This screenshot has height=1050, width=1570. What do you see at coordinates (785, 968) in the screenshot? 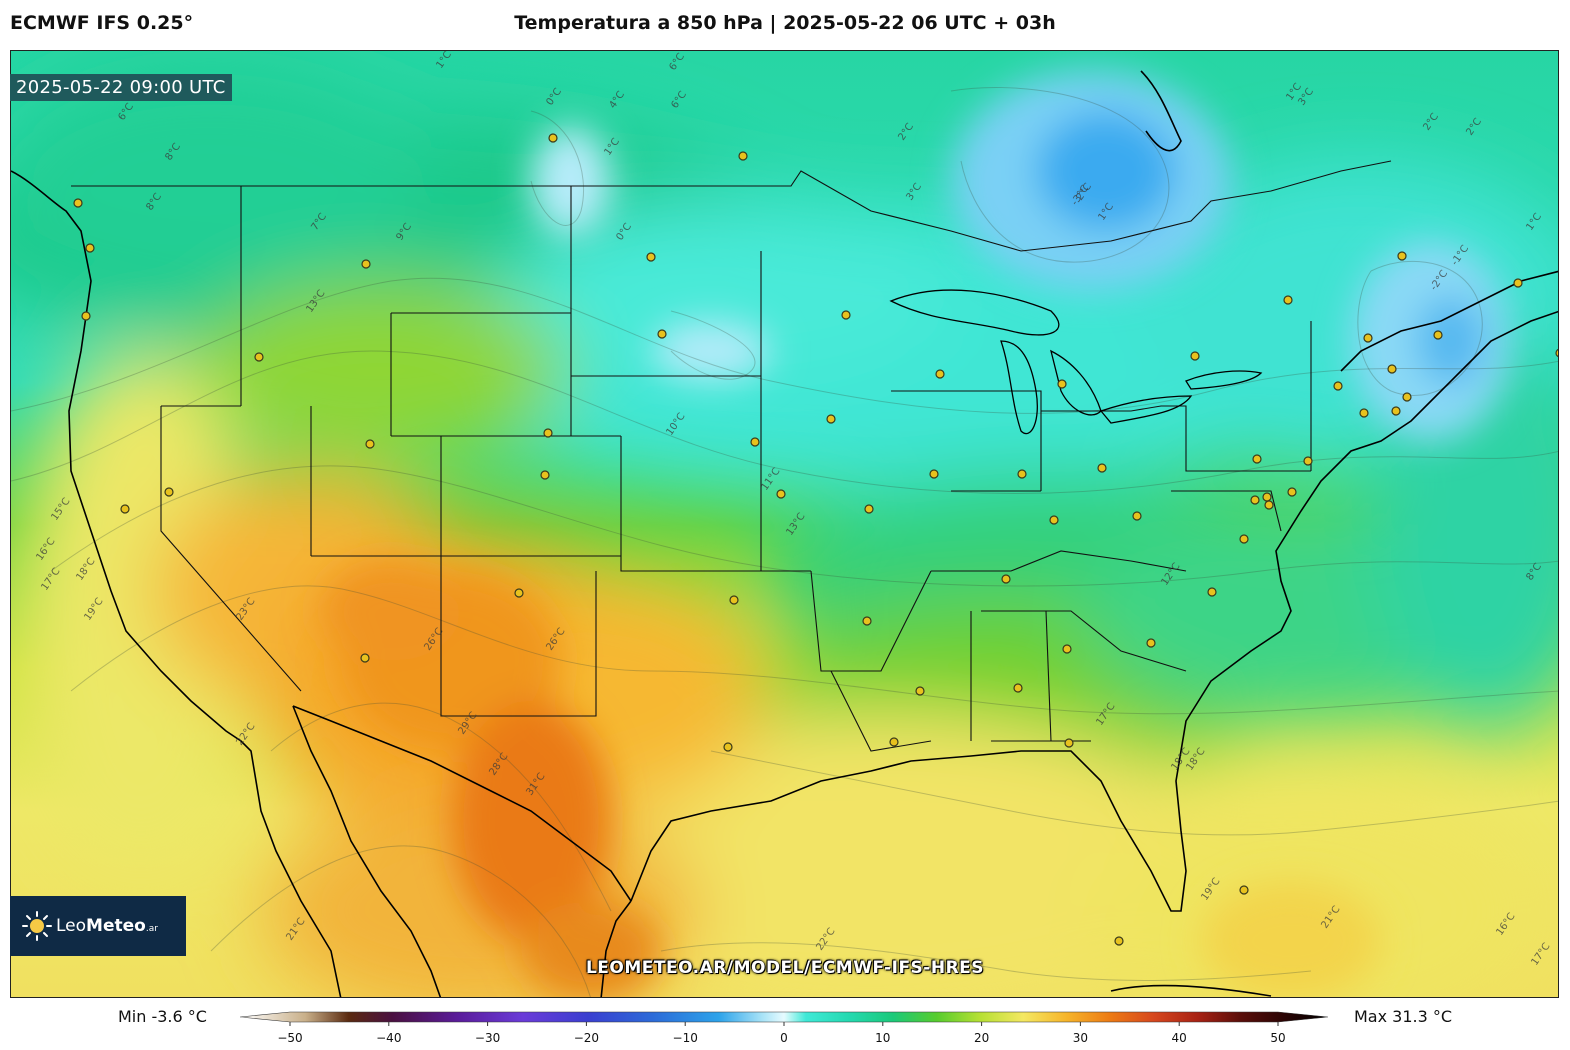
I see `source-watermark: LEOMETEO.AR/MODEL/ECMWF-IFS-HRES` at bounding box center [785, 968].